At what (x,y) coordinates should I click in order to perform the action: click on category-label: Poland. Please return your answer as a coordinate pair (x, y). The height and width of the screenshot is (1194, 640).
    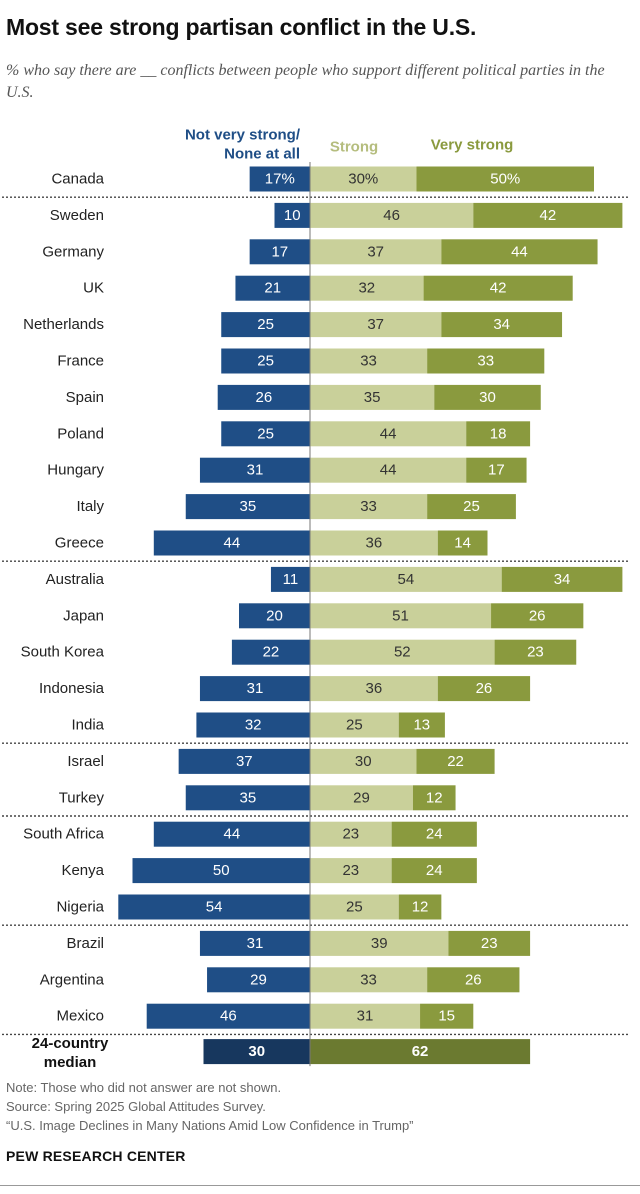
    Looking at the image, I should click on (80, 433).